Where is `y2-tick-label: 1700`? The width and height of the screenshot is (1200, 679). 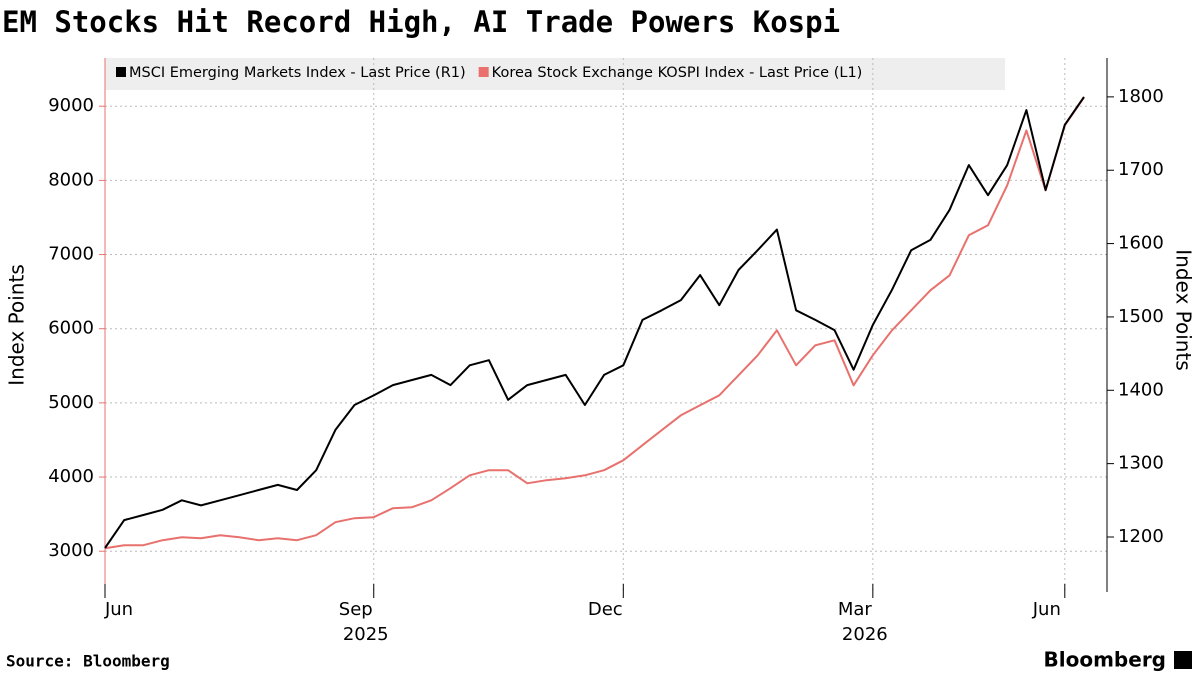 y2-tick-label: 1700 is located at coordinates (1141, 169).